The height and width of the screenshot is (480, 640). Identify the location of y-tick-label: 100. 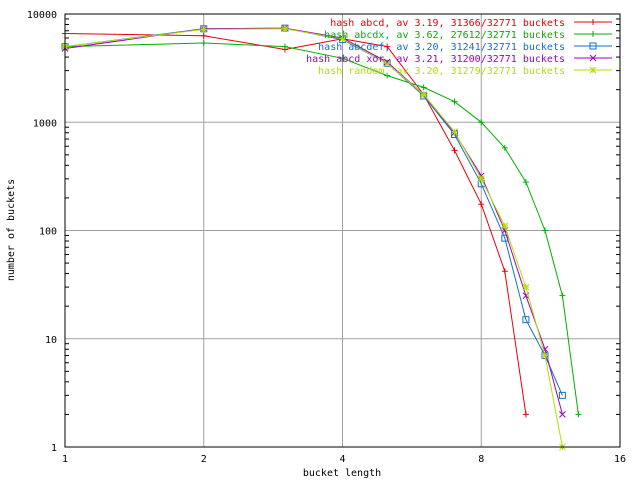
(48, 232).